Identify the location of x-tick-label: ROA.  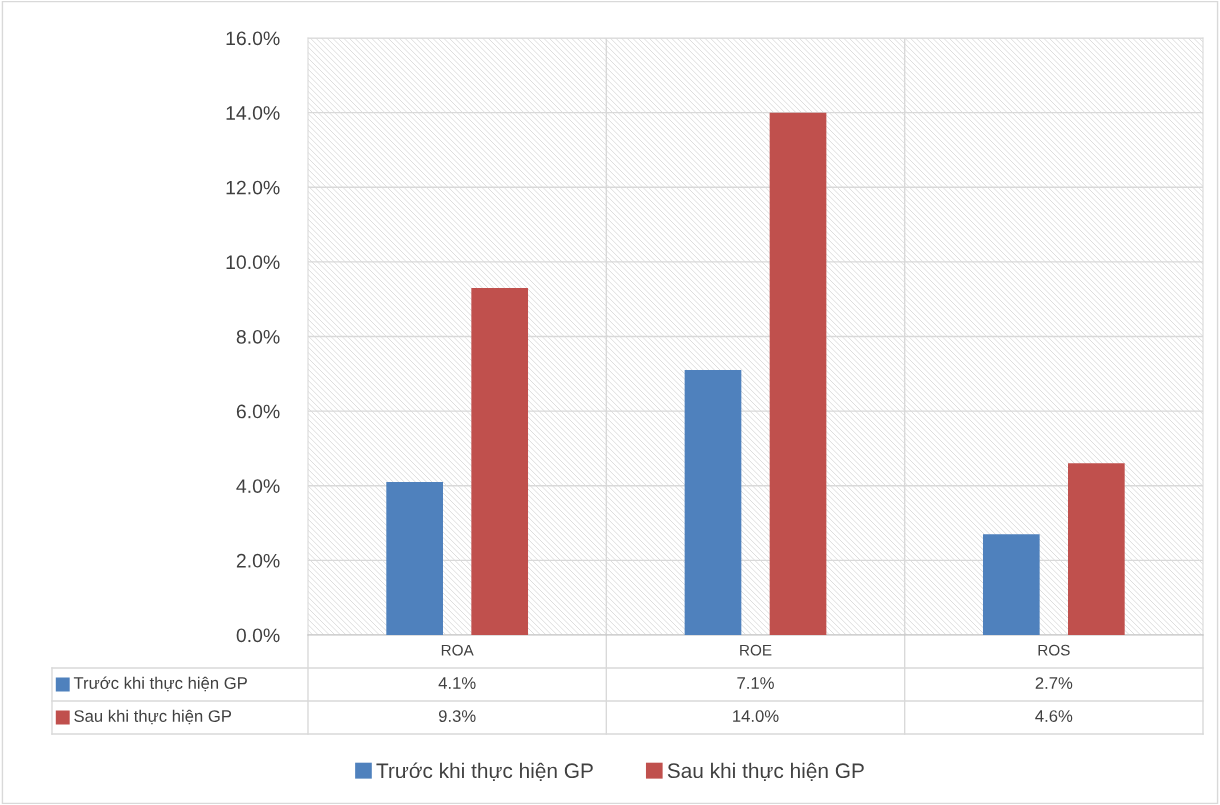
(457, 650).